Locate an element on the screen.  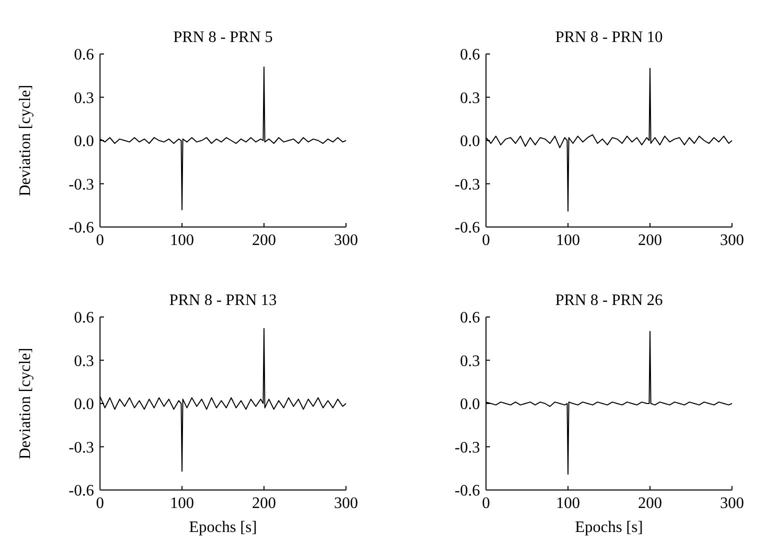
chart-title: PRN 8 - PRN 10 is located at coordinates (609, 37).